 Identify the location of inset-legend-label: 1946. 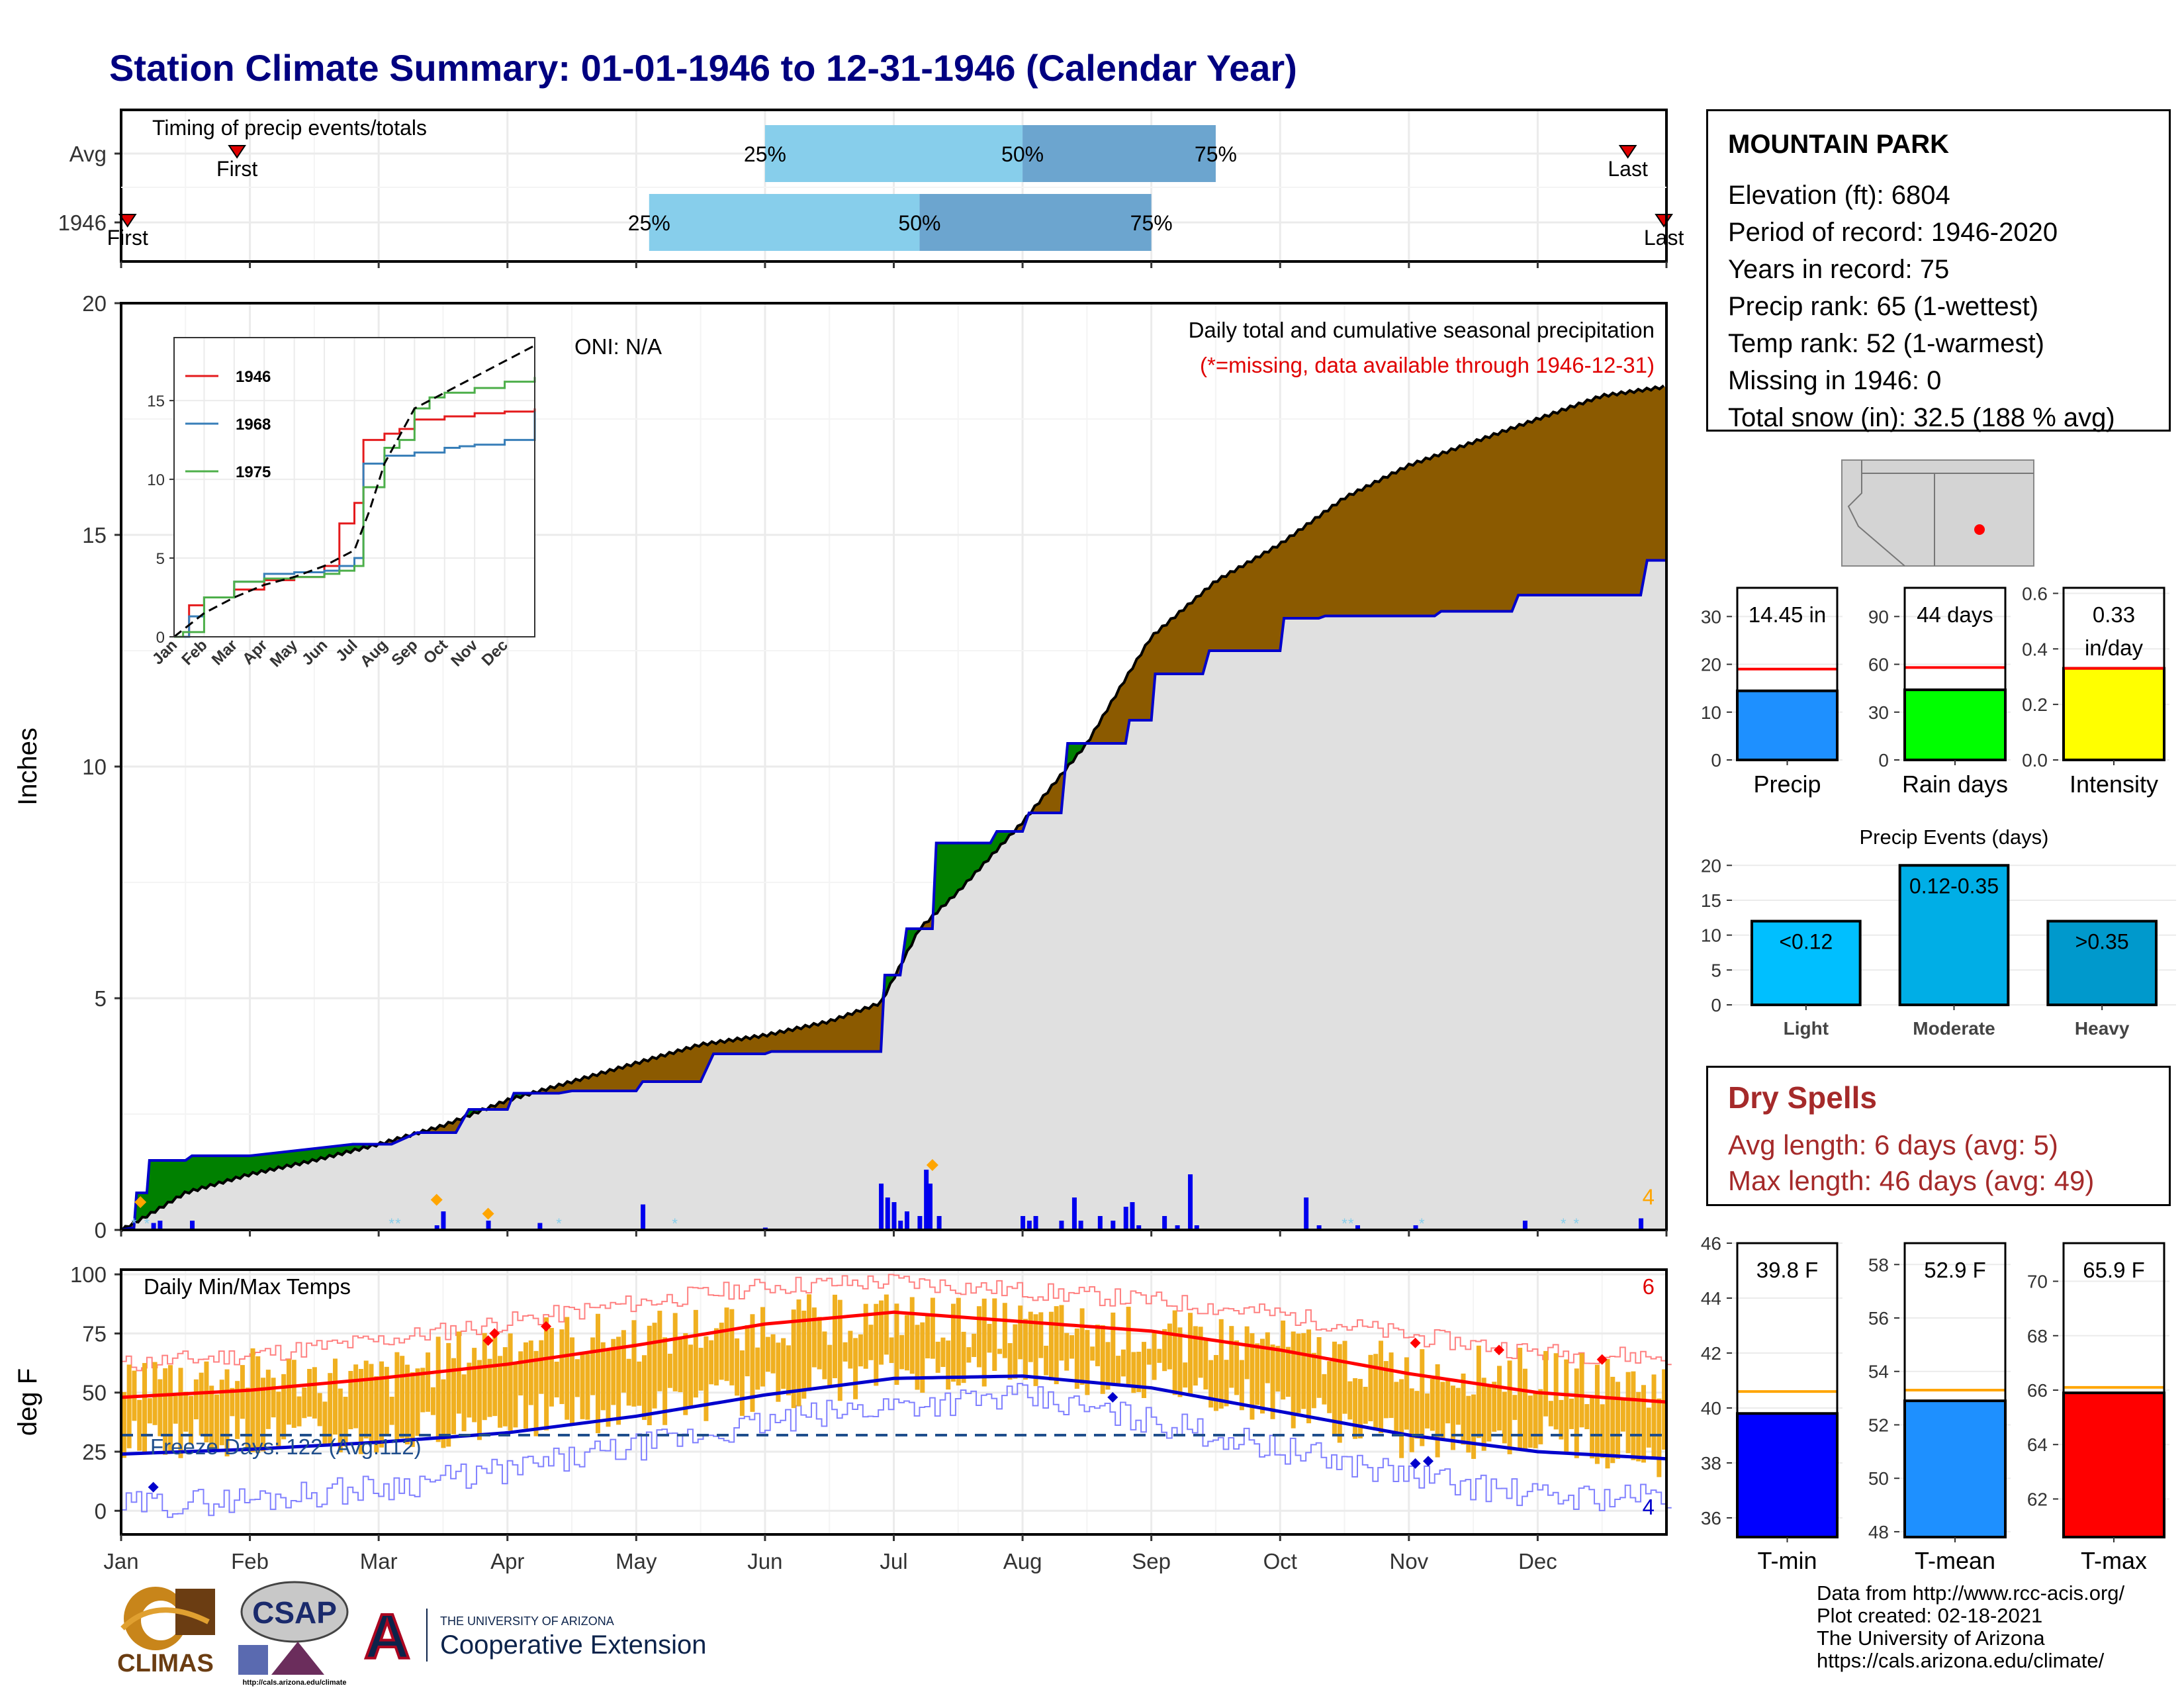
(253, 377).